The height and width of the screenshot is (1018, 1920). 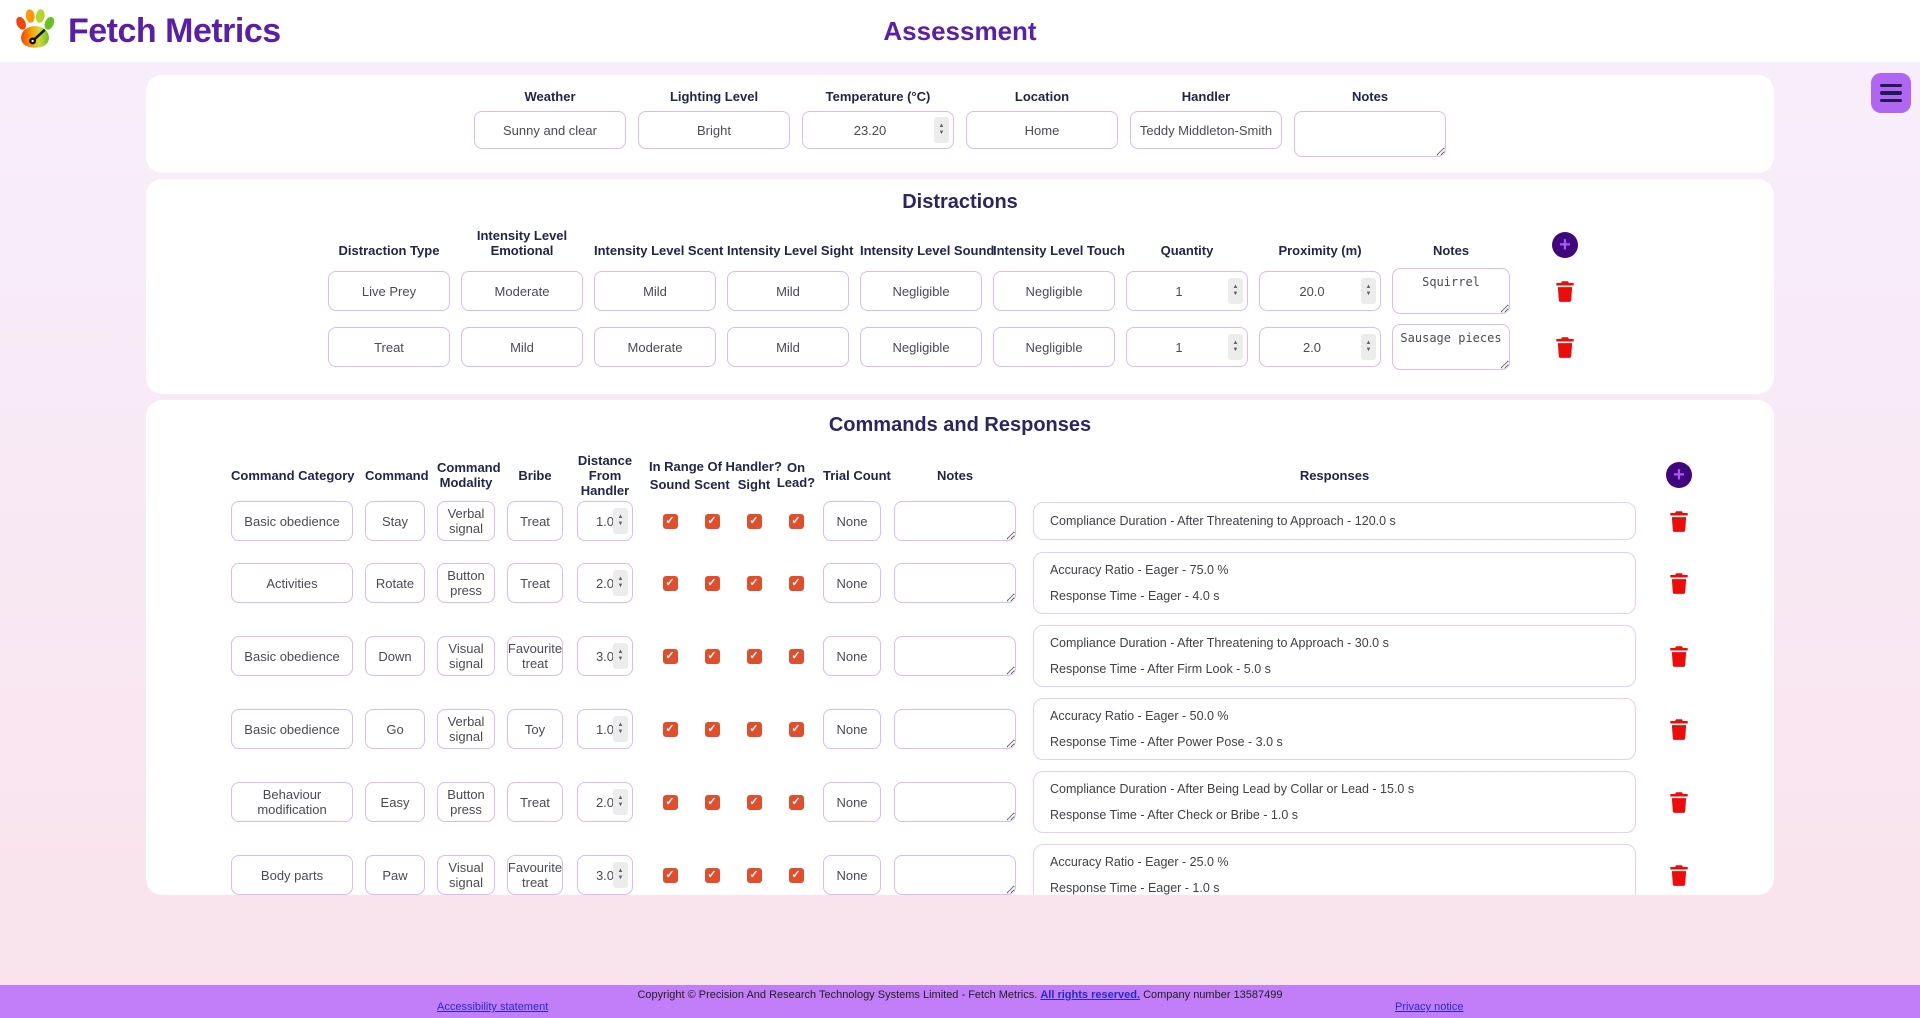 I want to click on proximity-input: 2.0 ▲ ▼, so click(x=1320, y=347).